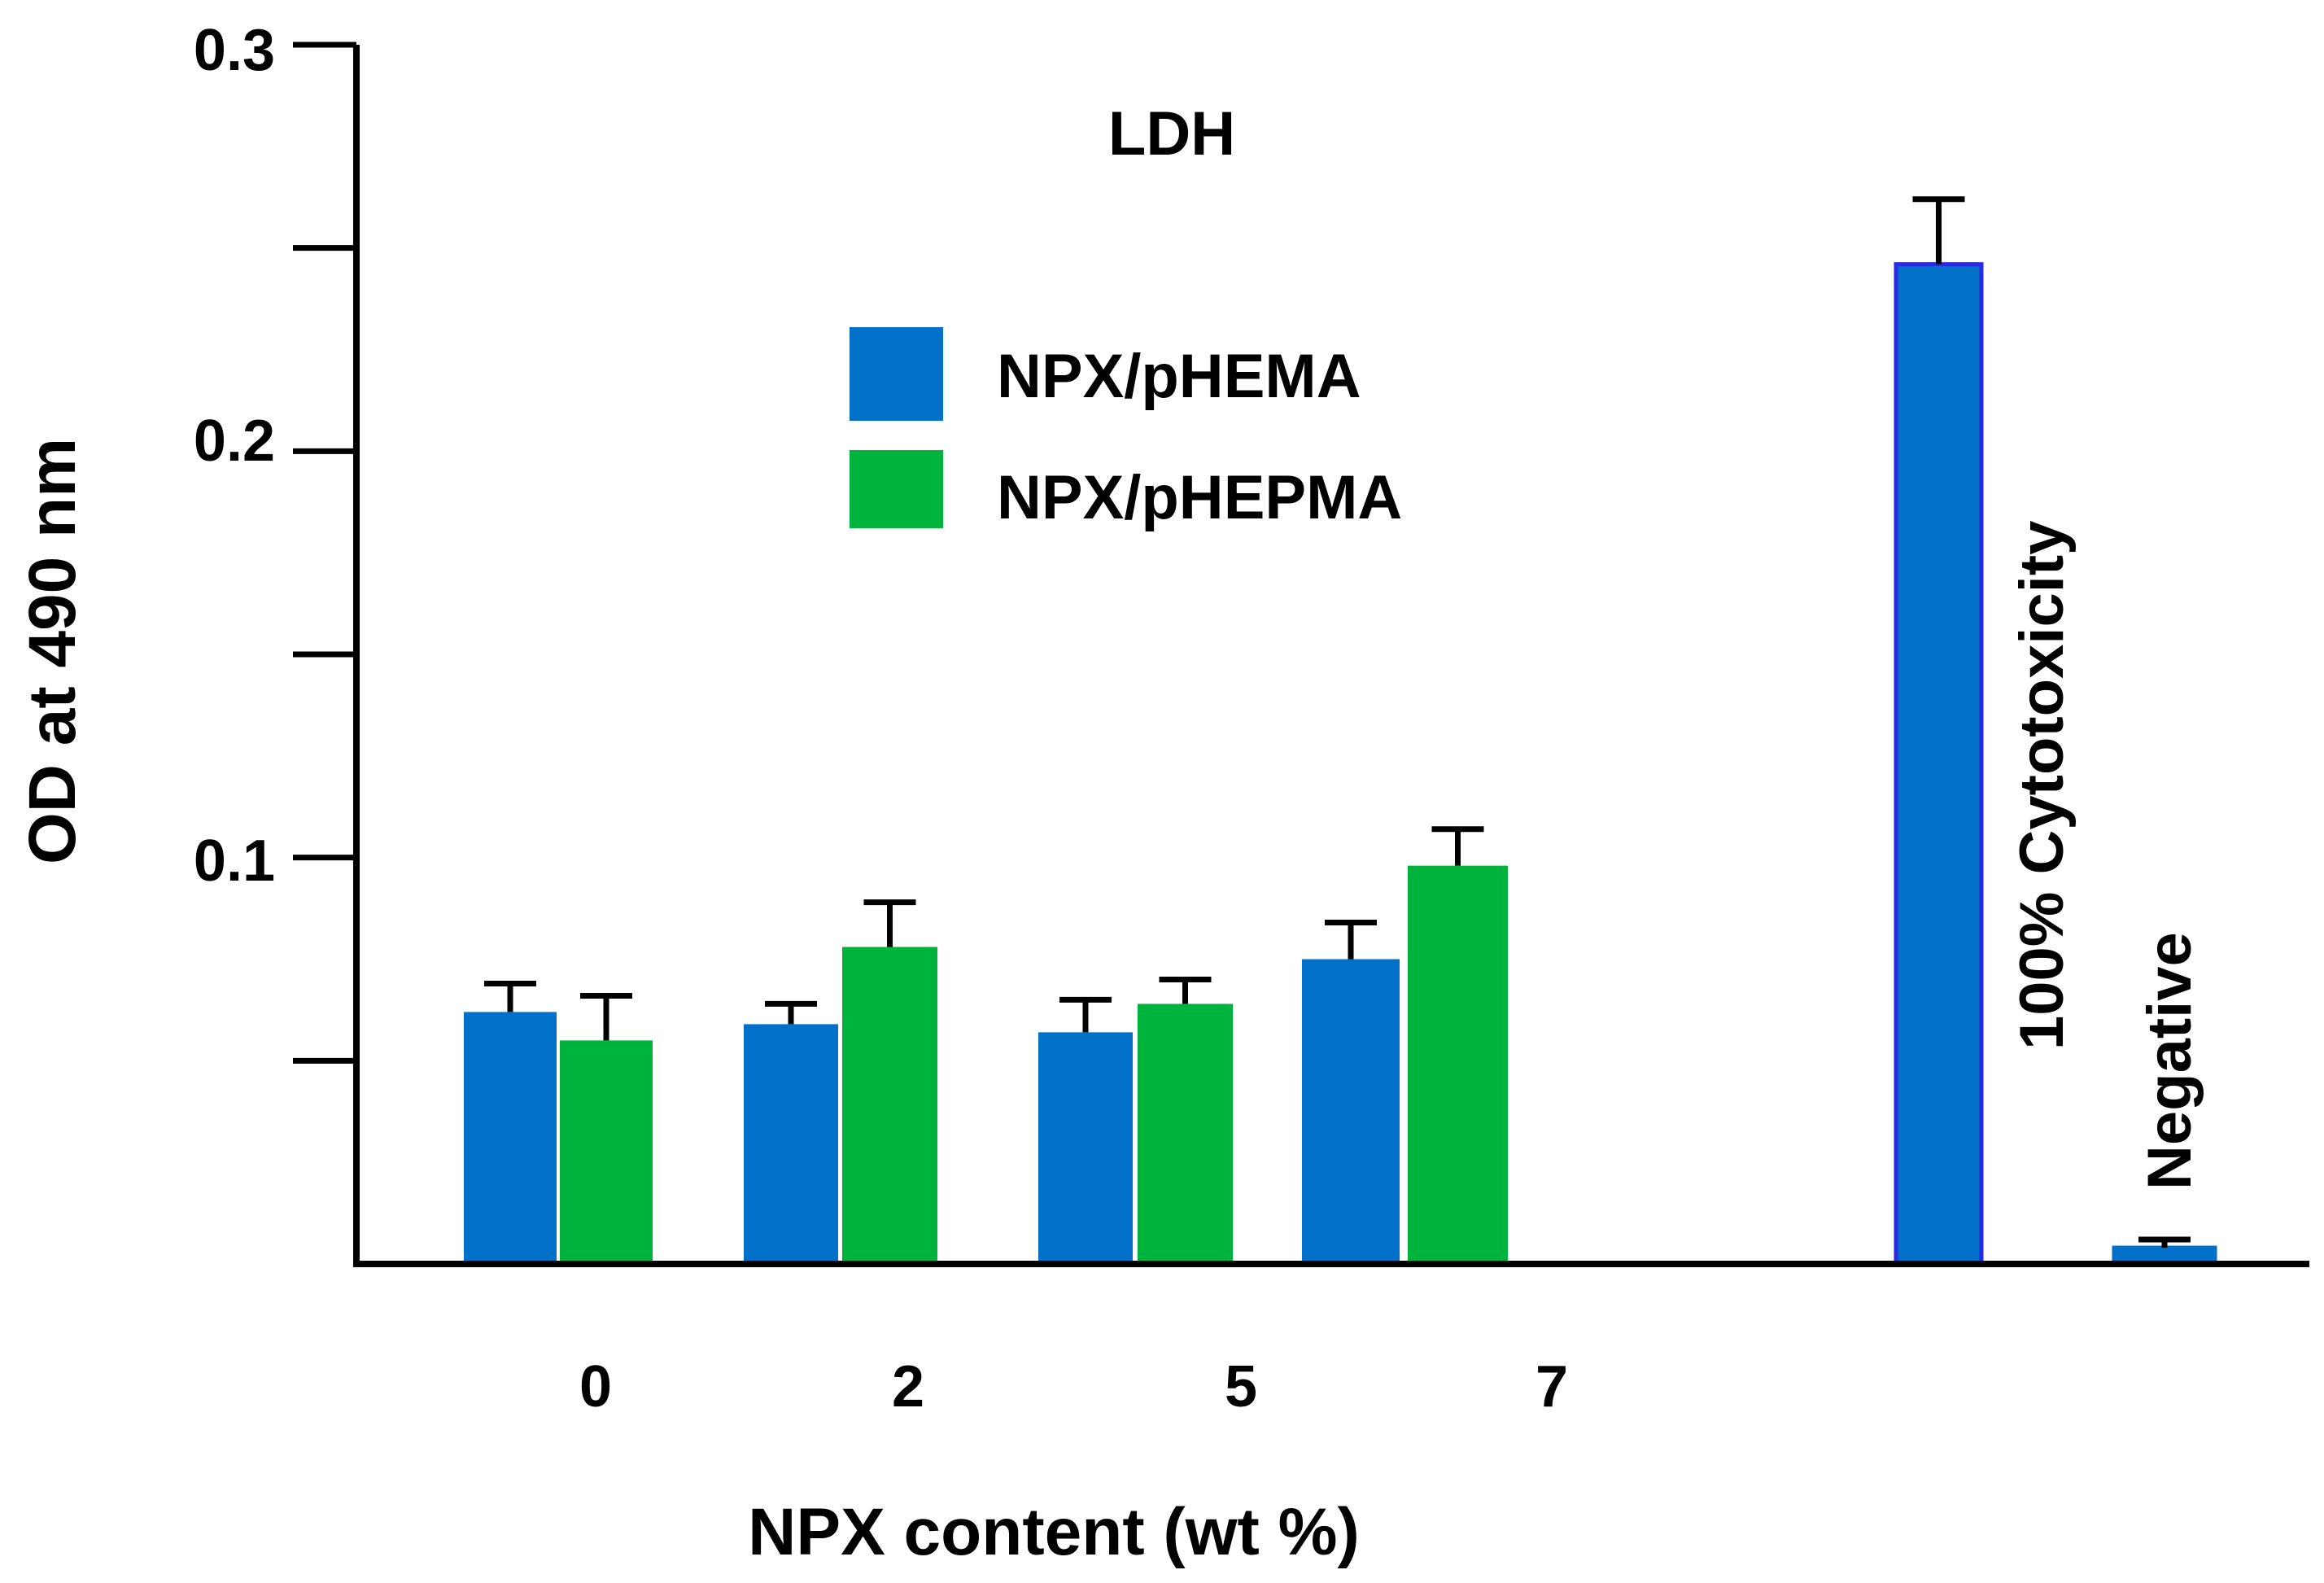 The image size is (2324, 1583). Describe the element at coordinates (1171, 133) in the screenshot. I see `chart-title: LDH` at that location.